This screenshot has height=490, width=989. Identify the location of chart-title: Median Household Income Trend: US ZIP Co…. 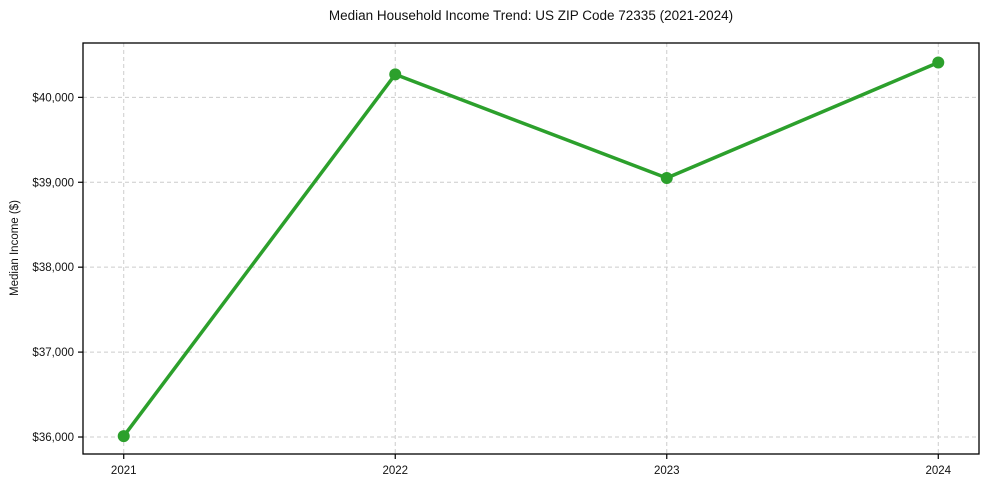
(531, 15).